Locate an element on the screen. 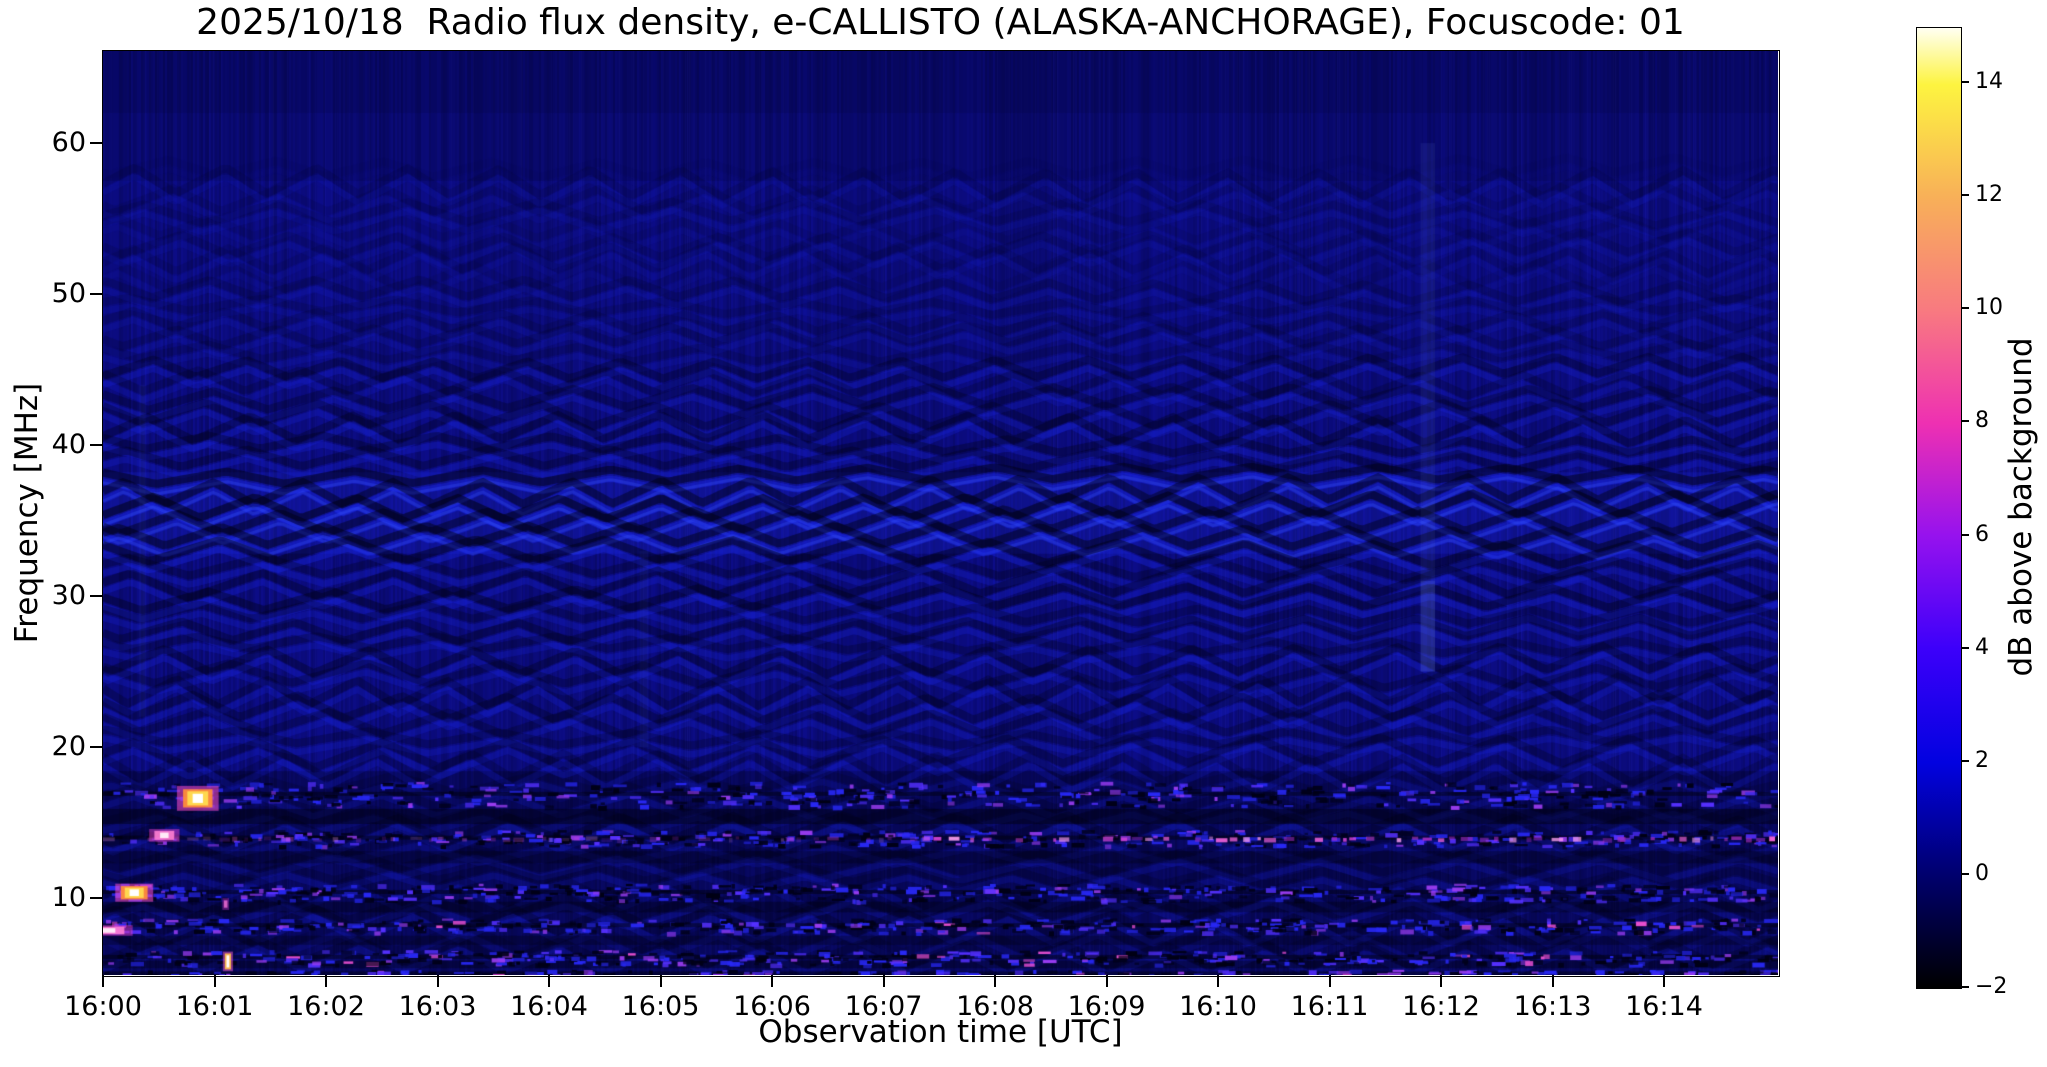 The width and height of the screenshot is (2047, 1067). colorbar is located at coordinates (1939, 508).